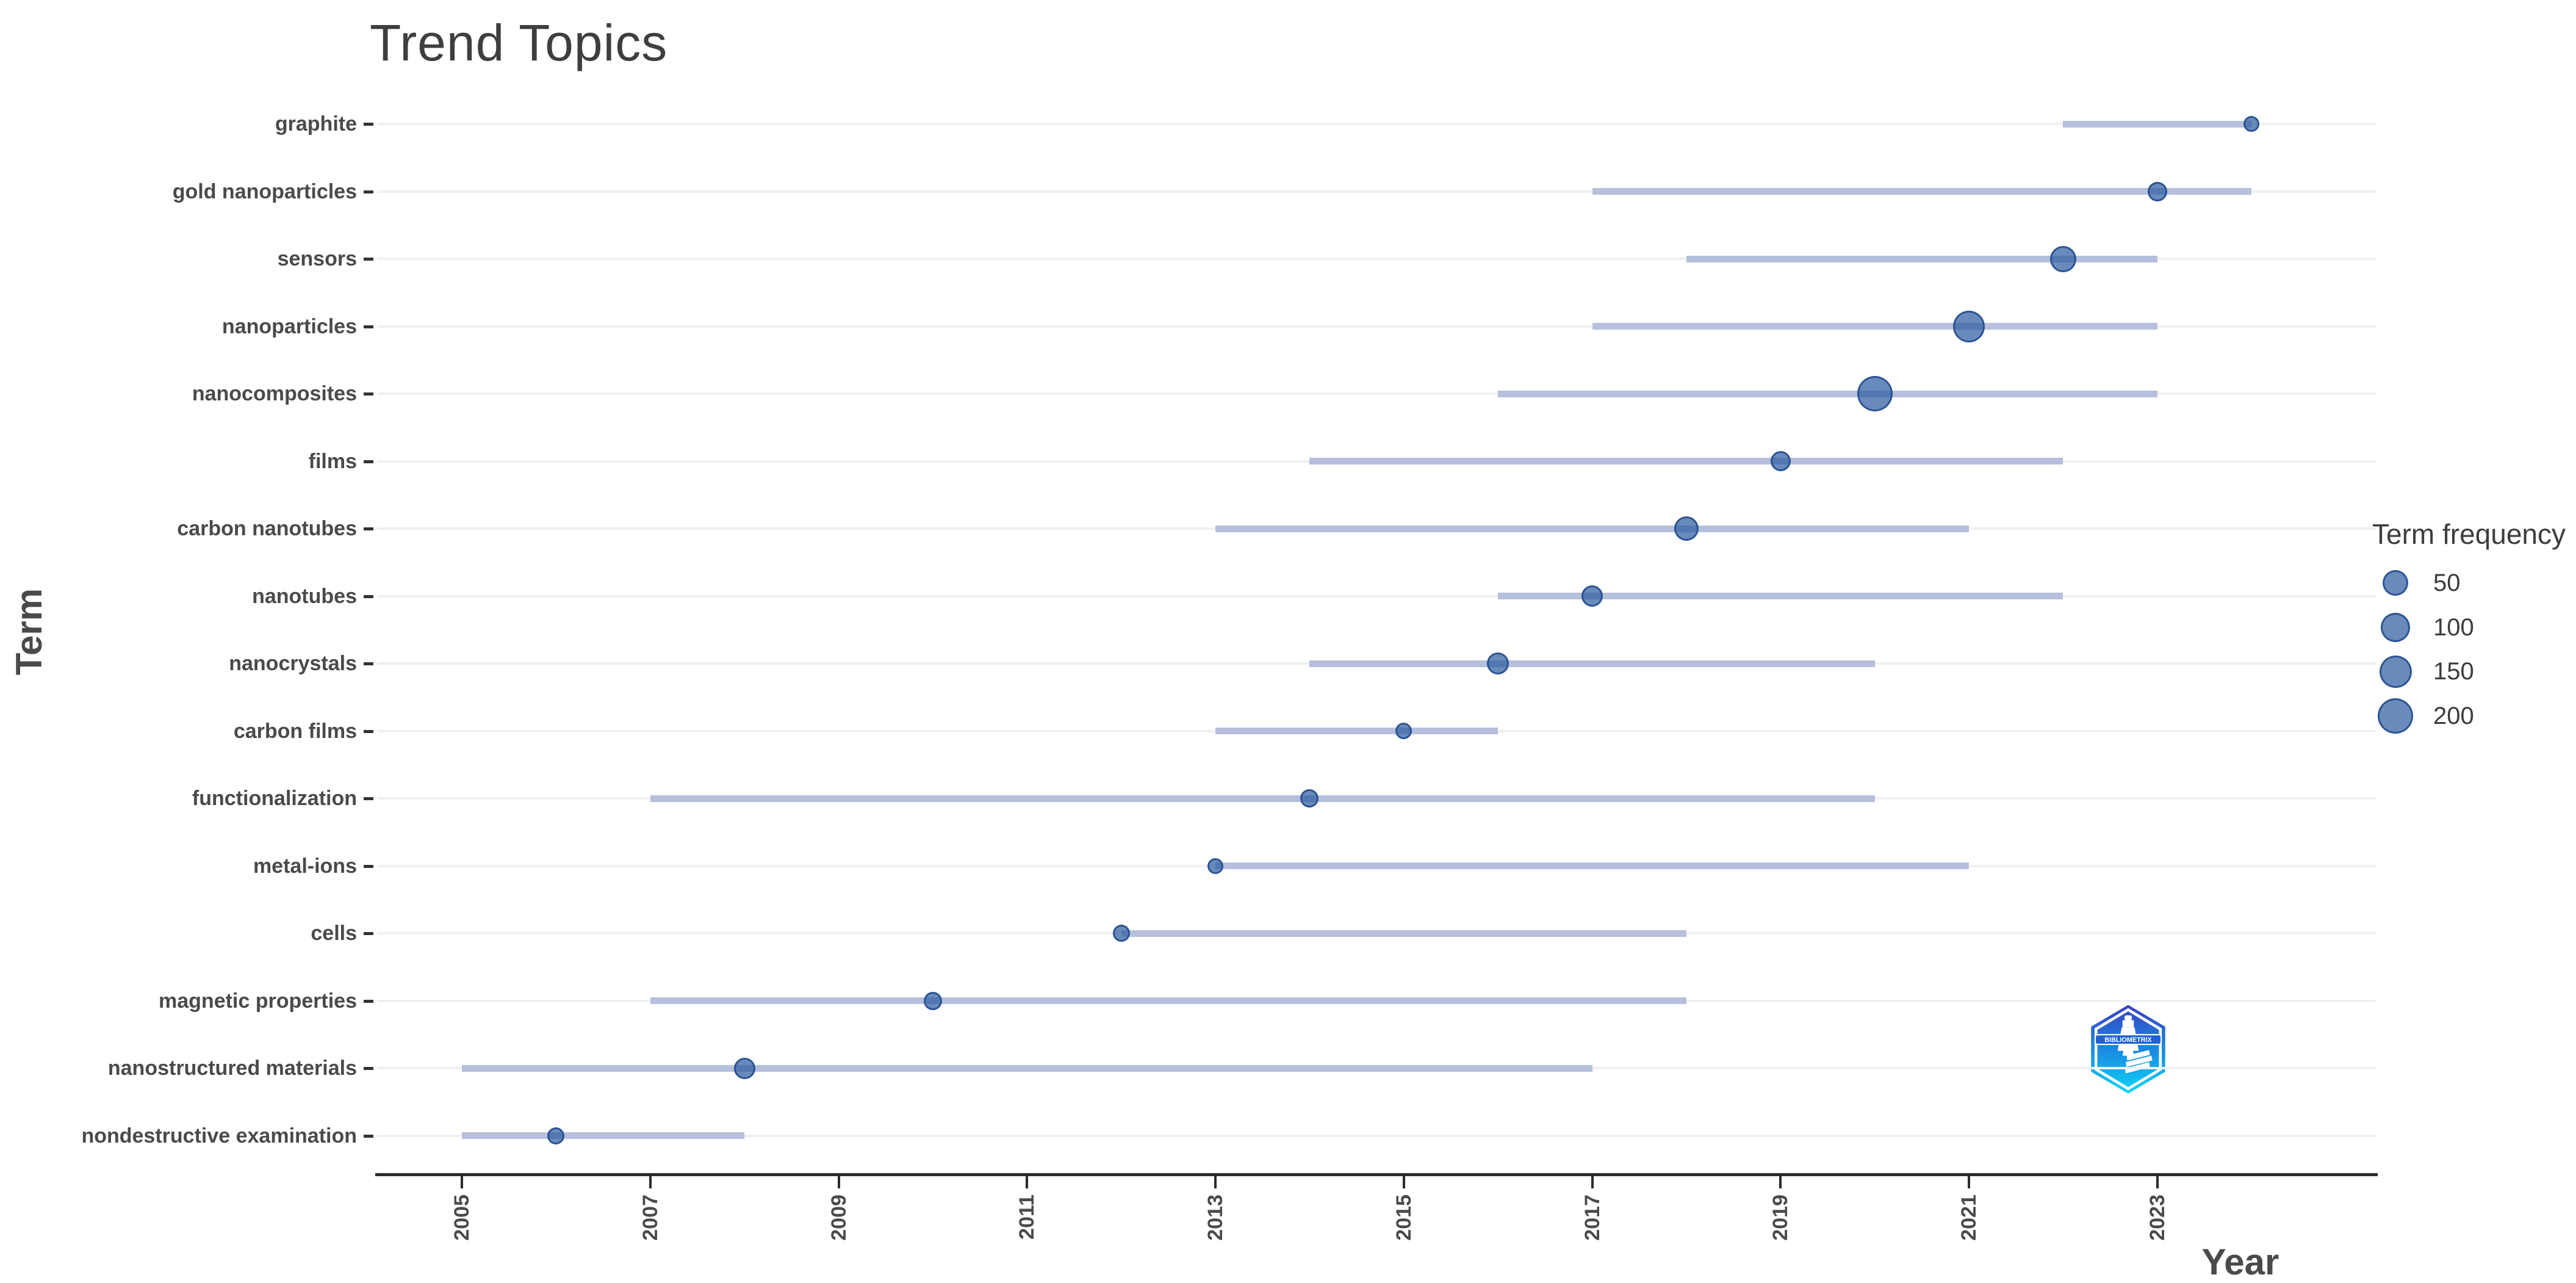 This screenshot has height=1283, width=2576. What do you see at coordinates (2453, 627) in the screenshot?
I see `legend-item-label: 100` at bounding box center [2453, 627].